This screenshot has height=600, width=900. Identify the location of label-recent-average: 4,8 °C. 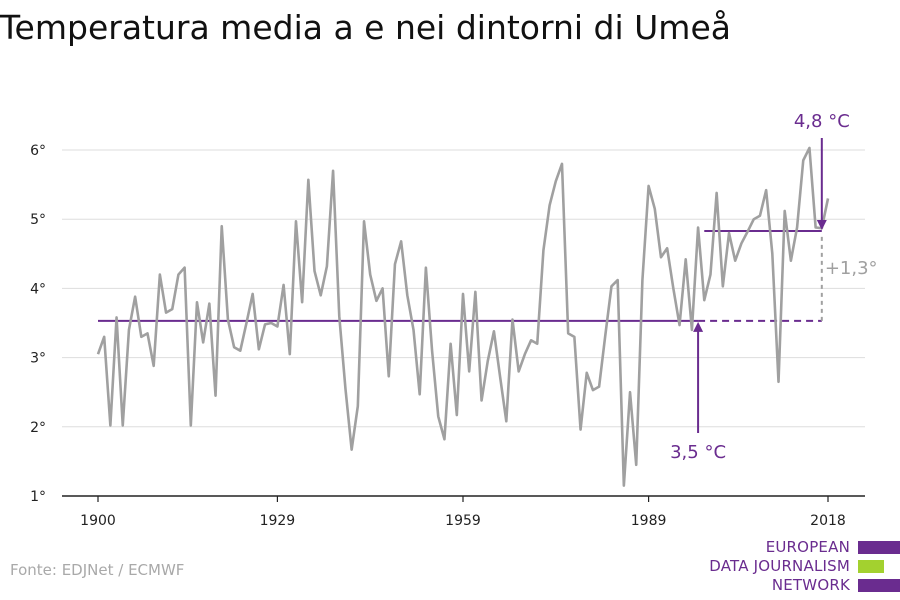
(822, 121).